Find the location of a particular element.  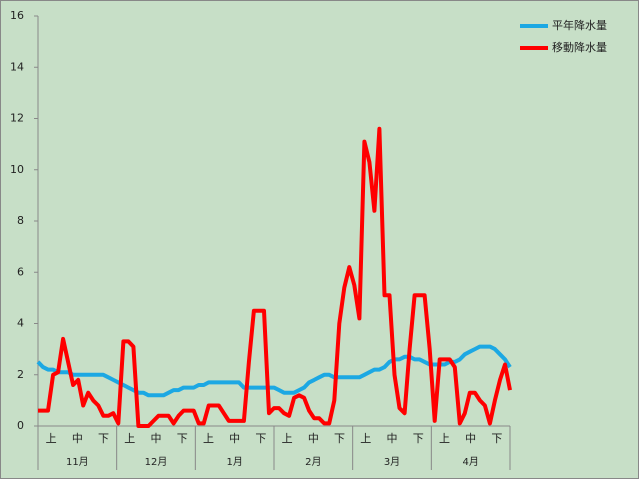

y-tick-label: 6 is located at coordinates (20, 271).